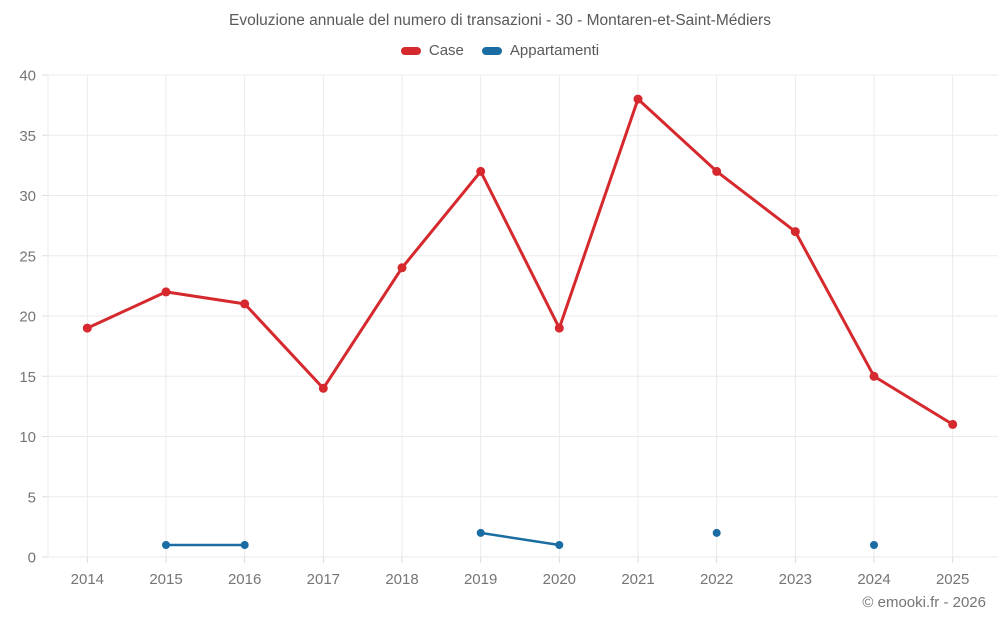 The image size is (1000, 625). I want to click on x-tick-label-2021: 2021, so click(637, 579).